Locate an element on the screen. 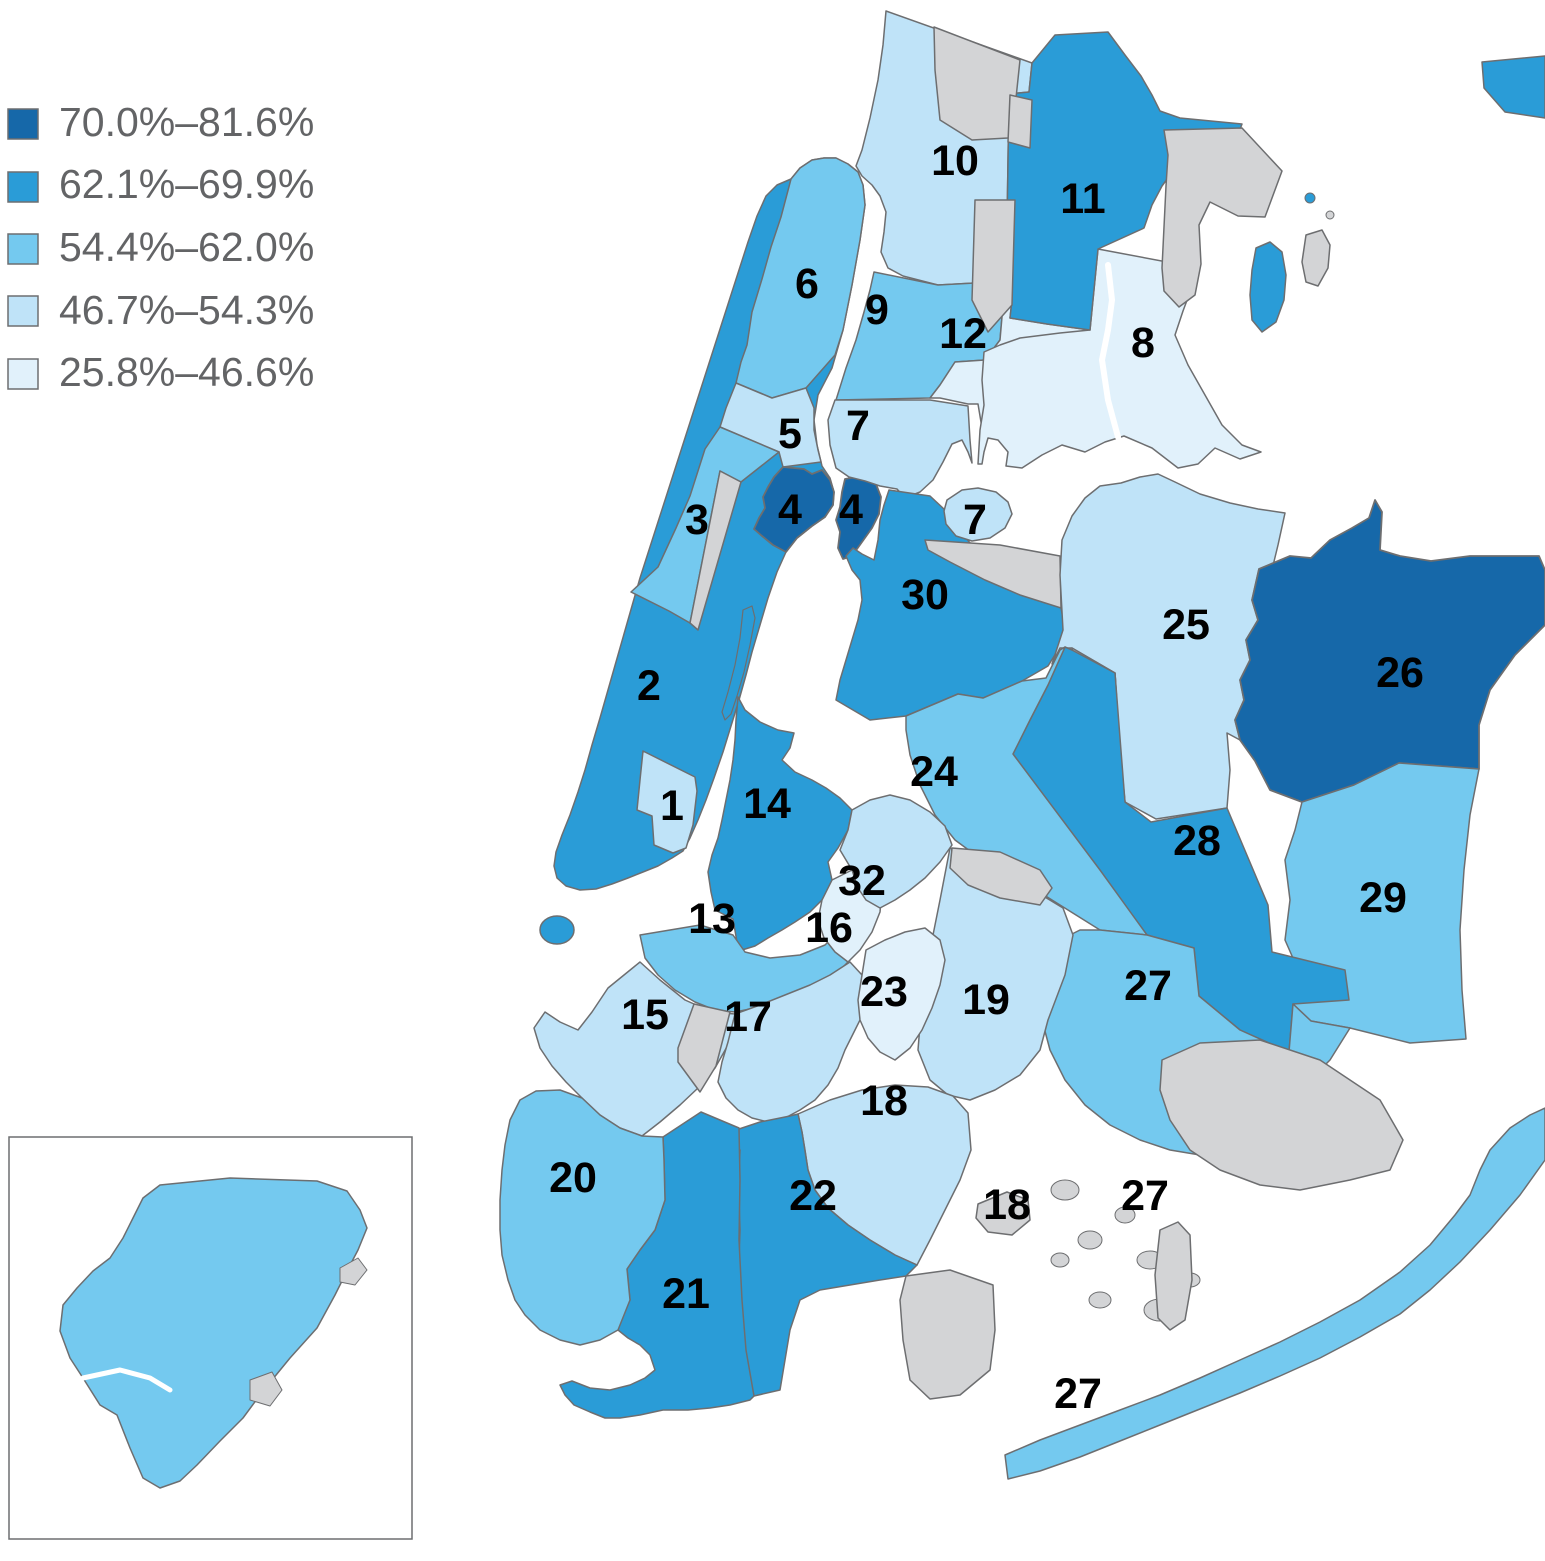 The height and width of the screenshot is (1561, 1545). svg-text: 9 is located at coordinates (877, 310).